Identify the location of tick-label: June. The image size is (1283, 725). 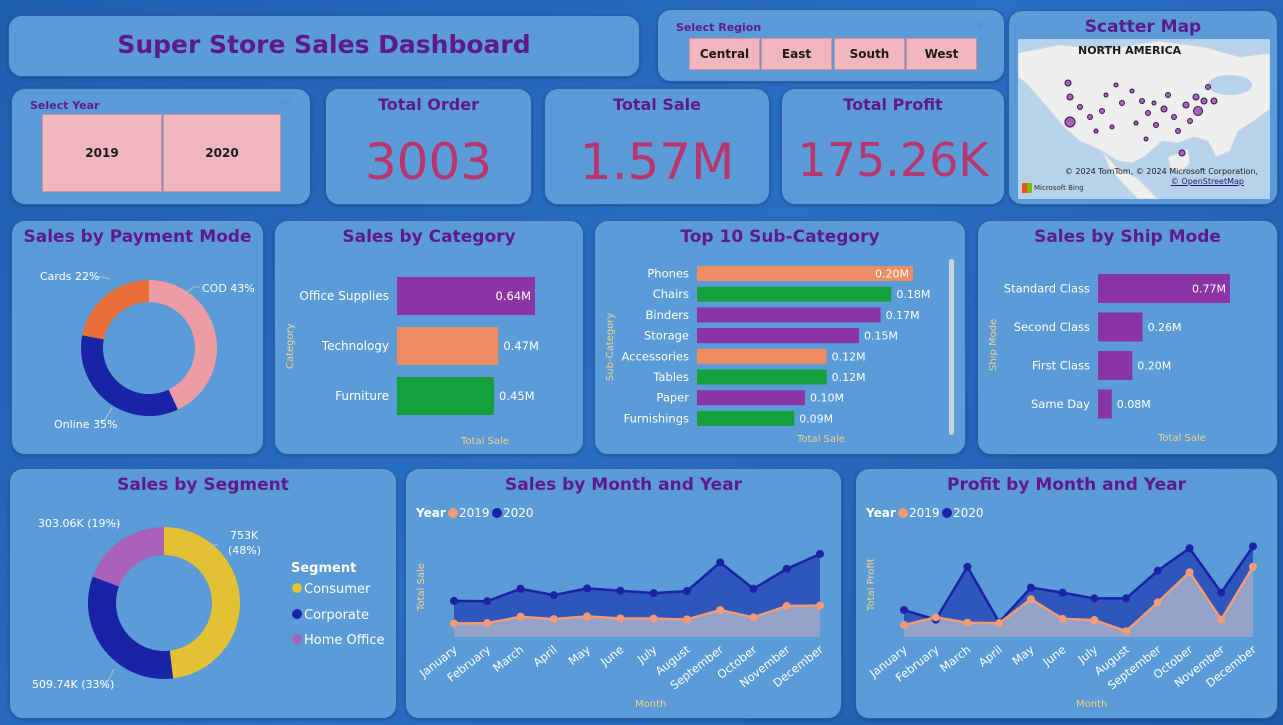
(611, 655).